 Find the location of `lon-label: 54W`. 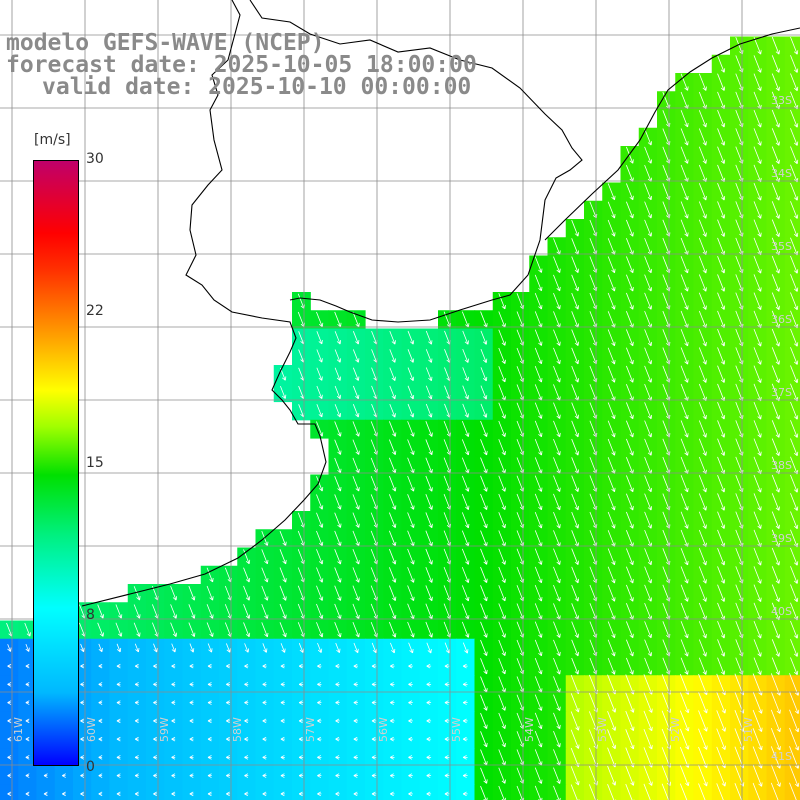

lon-label: 54W is located at coordinates (529, 729).